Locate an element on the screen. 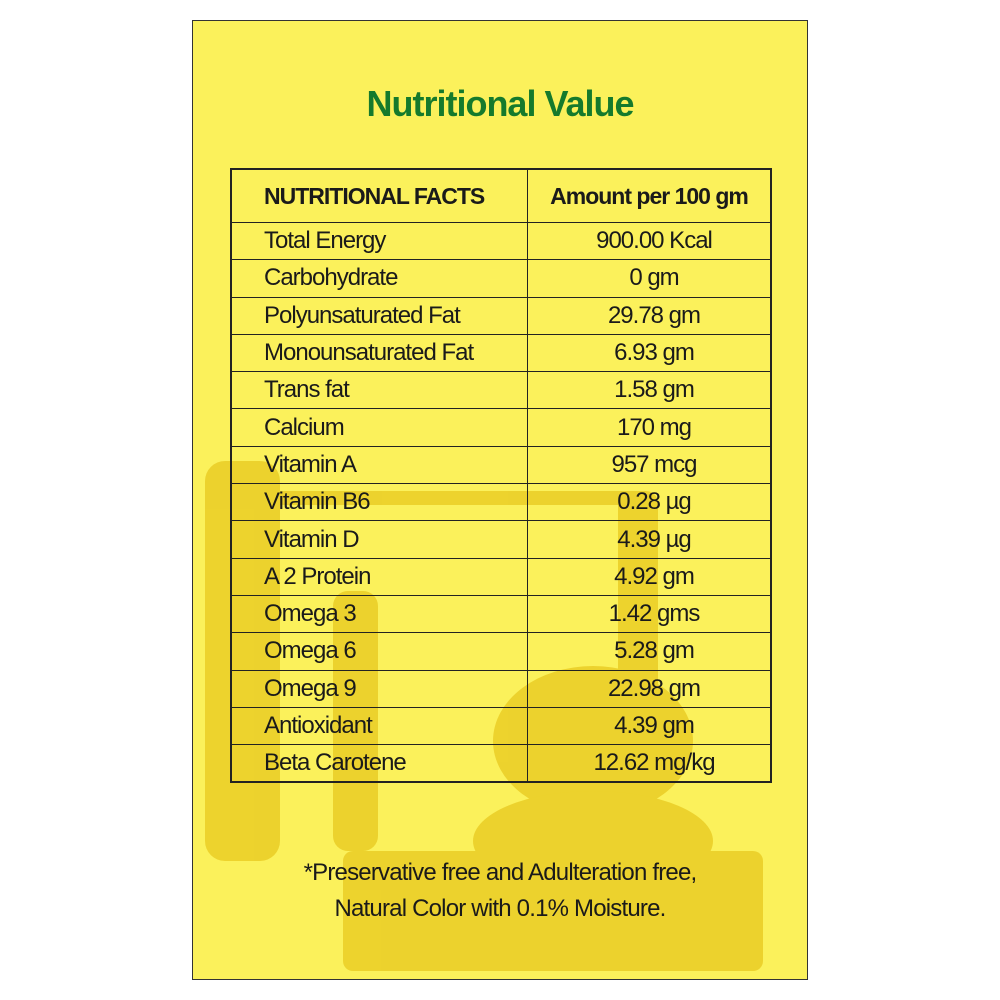 The image size is (1000, 1000). nutrient-amount: 170 mg is located at coordinates (649, 427).